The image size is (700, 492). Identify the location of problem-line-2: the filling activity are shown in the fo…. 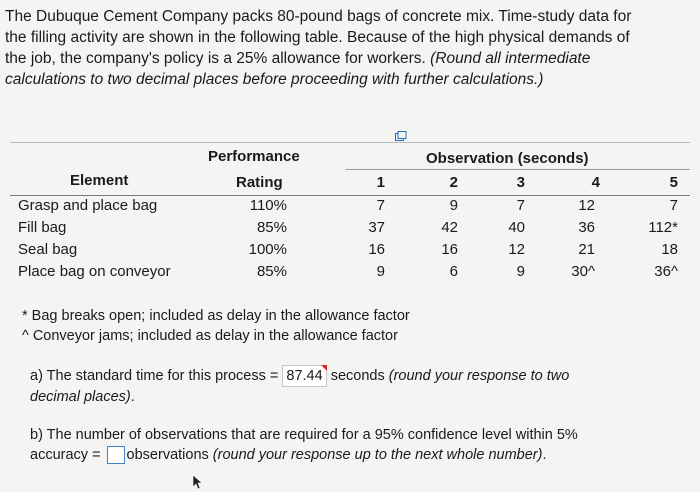
(317, 37).